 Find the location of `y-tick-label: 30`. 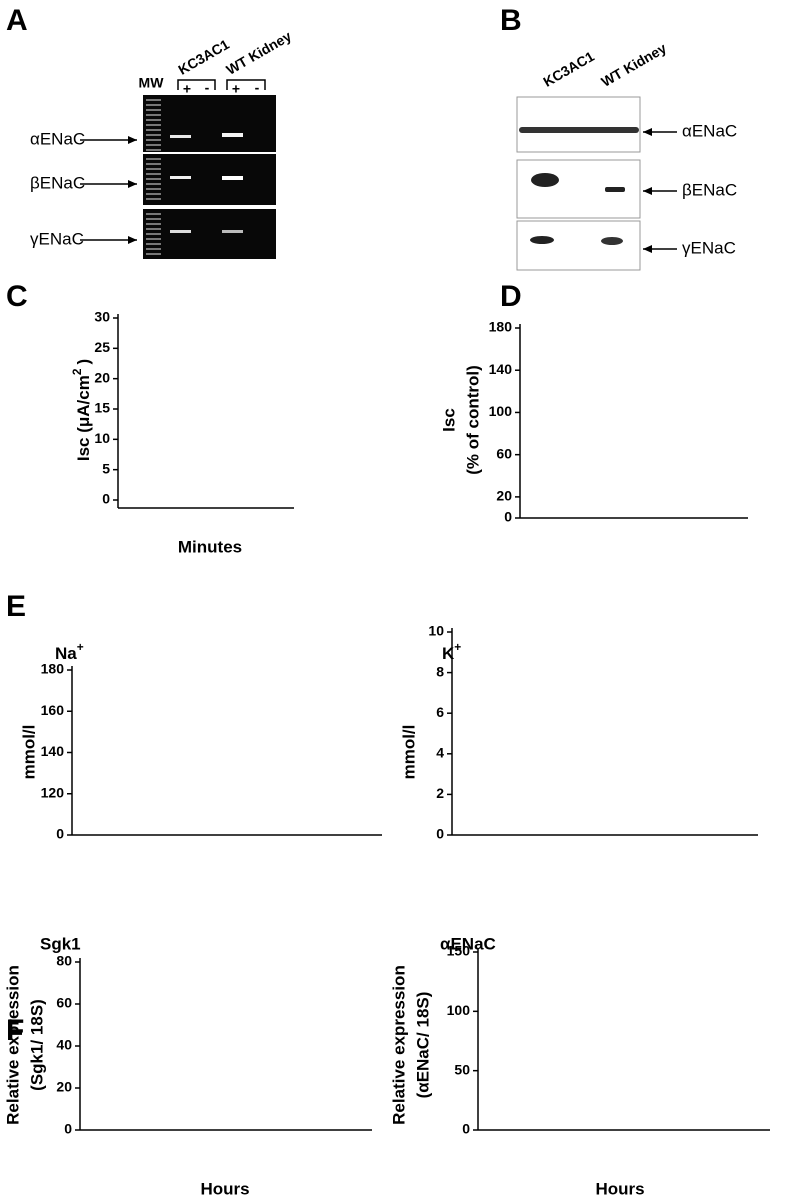

y-tick-label: 30 is located at coordinates (102, 317).